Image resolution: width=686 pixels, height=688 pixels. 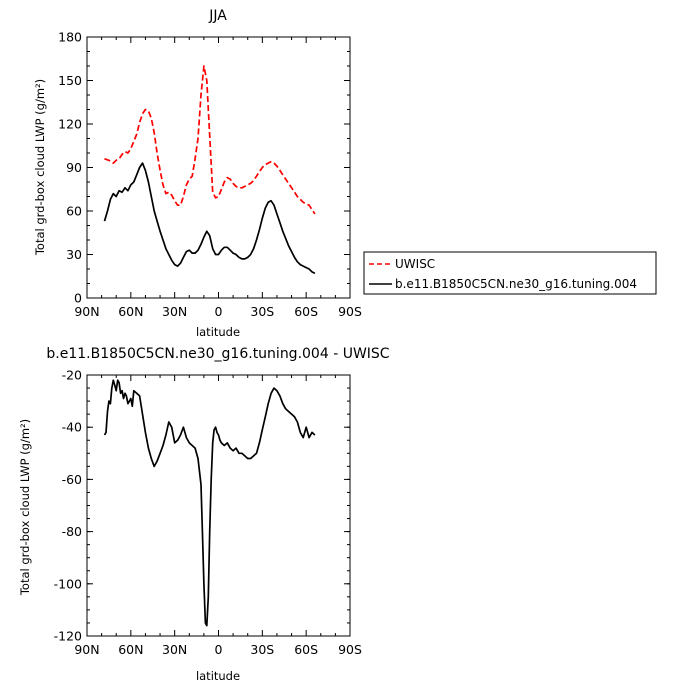 What do you see at coordinates (70, 80) in the screenshot?
I see `top-y-tick-label: 150` at bounding box center [70, 80].